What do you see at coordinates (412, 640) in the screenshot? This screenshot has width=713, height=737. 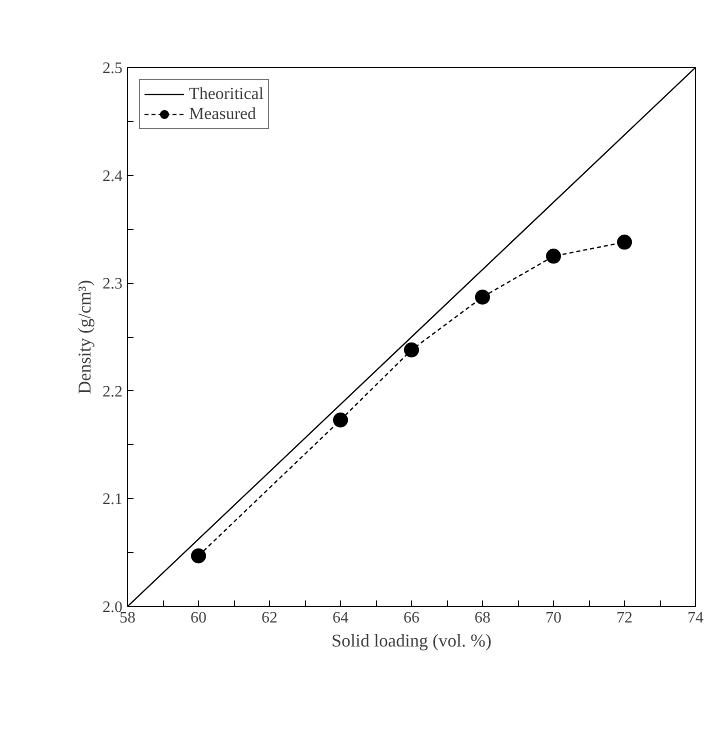 I see `x-axis-title: Solid loading (vol. %)` at bounding box center [412, 640].